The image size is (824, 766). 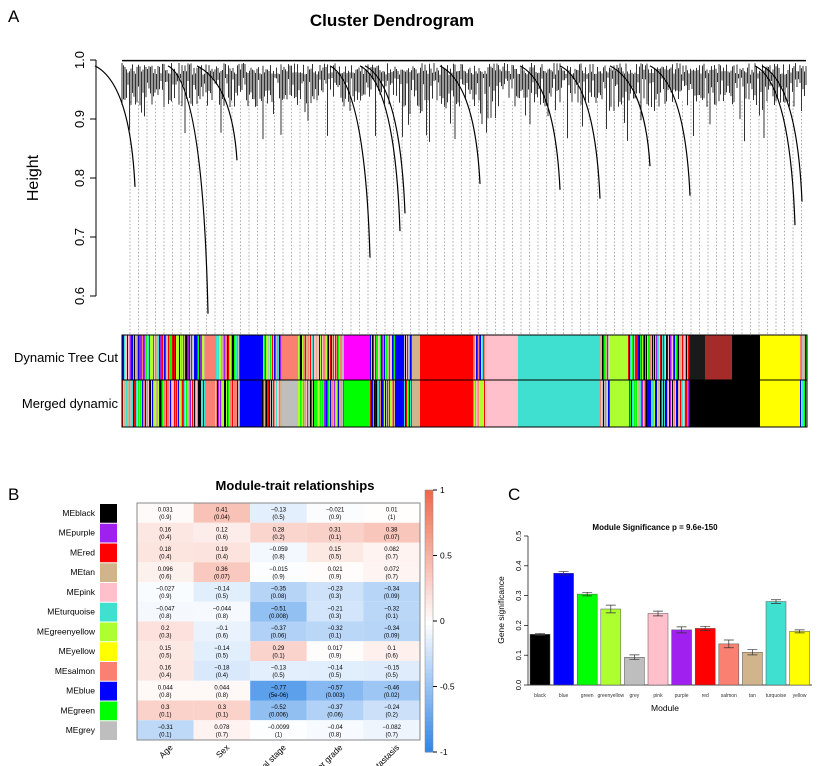 What do you see at coordinates (278, 518) in the screenshot?
I see `heatmap-cell-pvalue: (0.5)` at bounding box center [278, 518].